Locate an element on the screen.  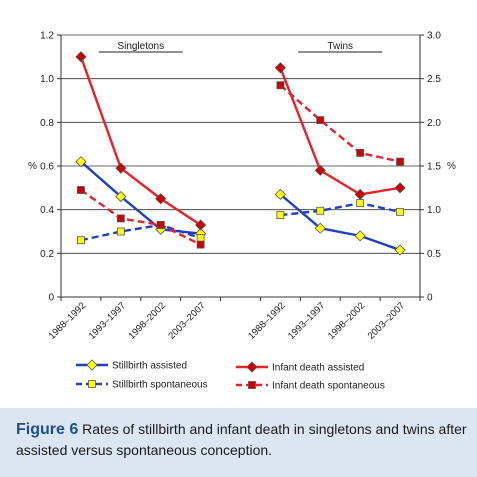
y-tick-label-right: 2.0 is located at coordinates (434, 123).